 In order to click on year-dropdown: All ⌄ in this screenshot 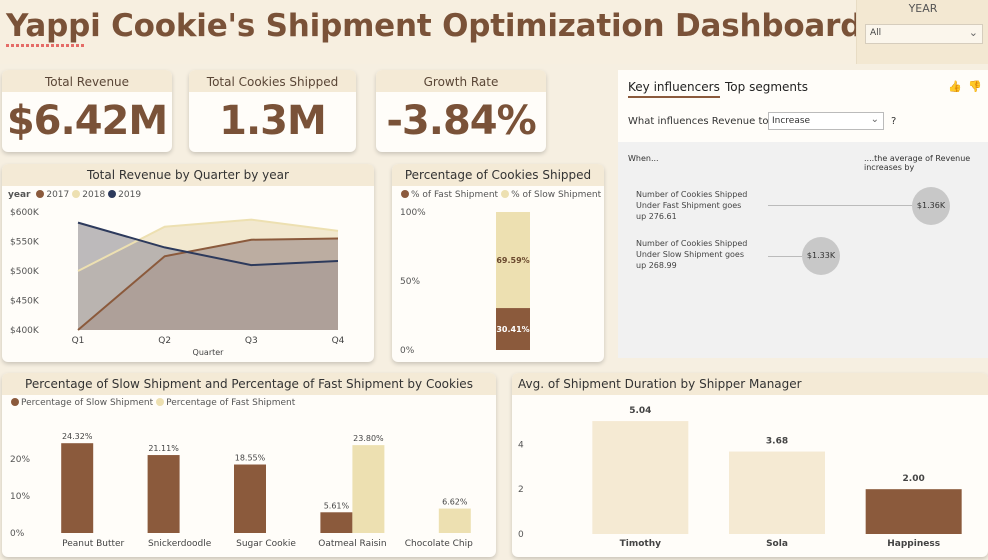, I will do `click(924, 34)`.